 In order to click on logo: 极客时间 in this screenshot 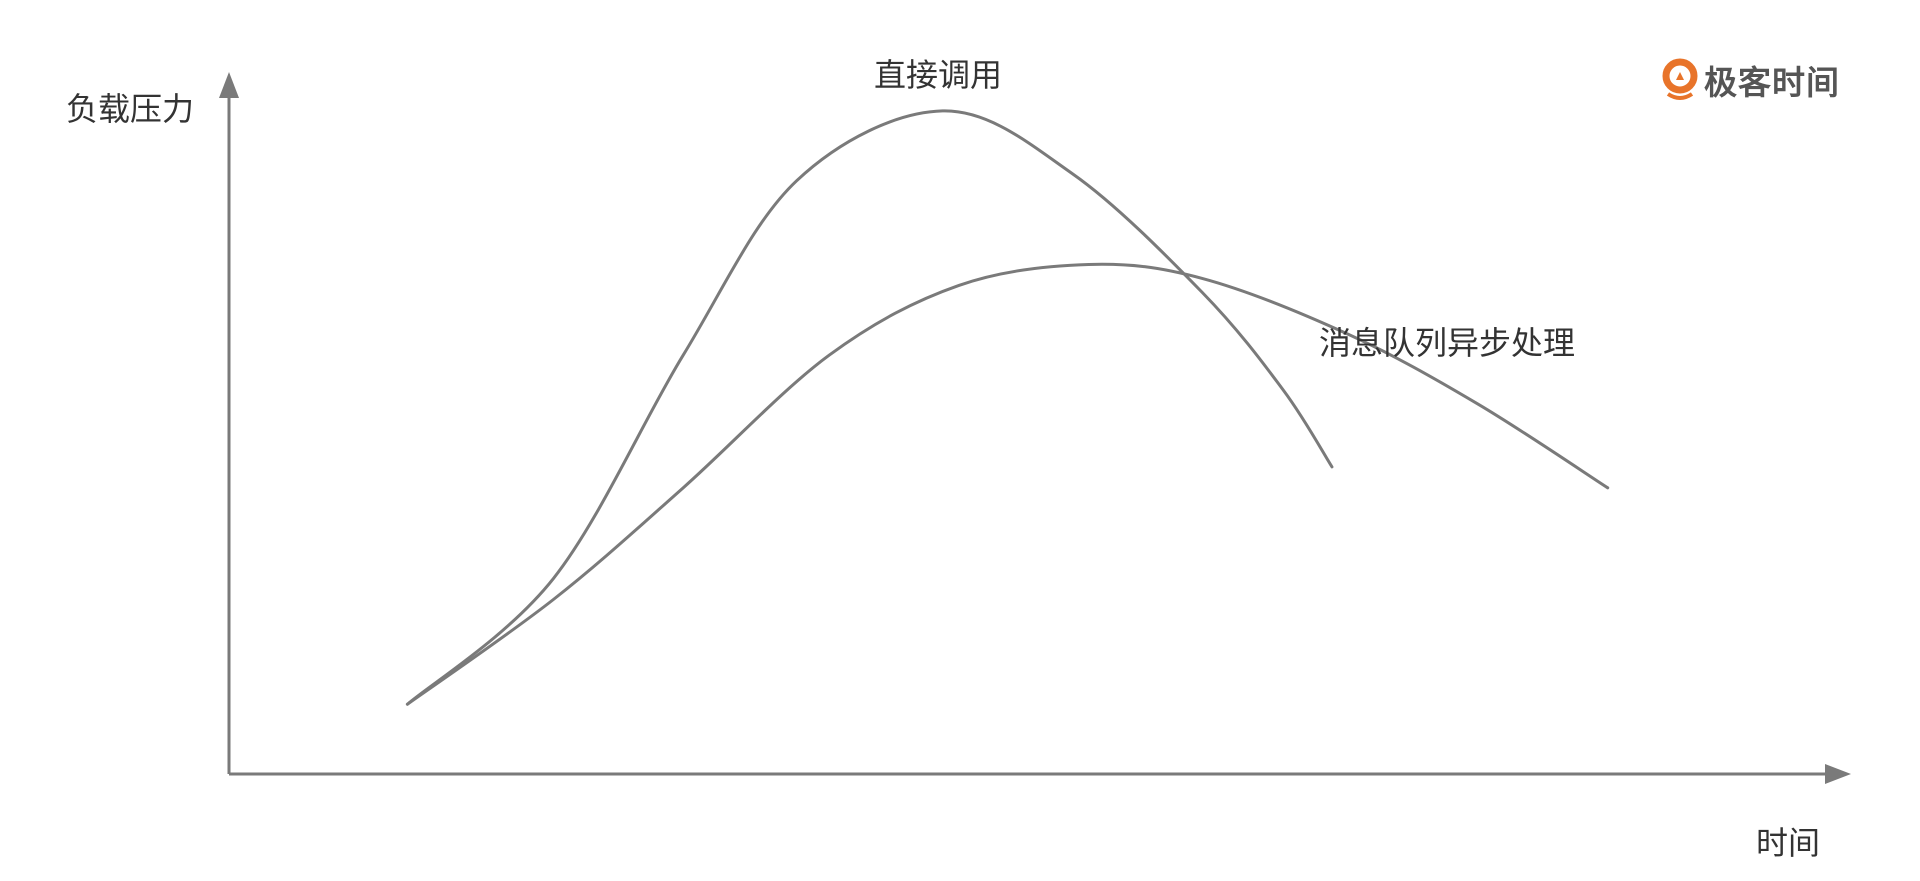, I will do `click(1751, 80)`.